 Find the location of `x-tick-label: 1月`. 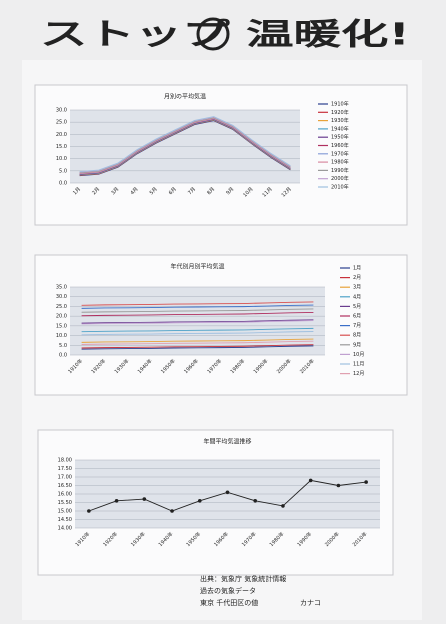

x-tick-label: 1月 is located at coordinates (77, 191).